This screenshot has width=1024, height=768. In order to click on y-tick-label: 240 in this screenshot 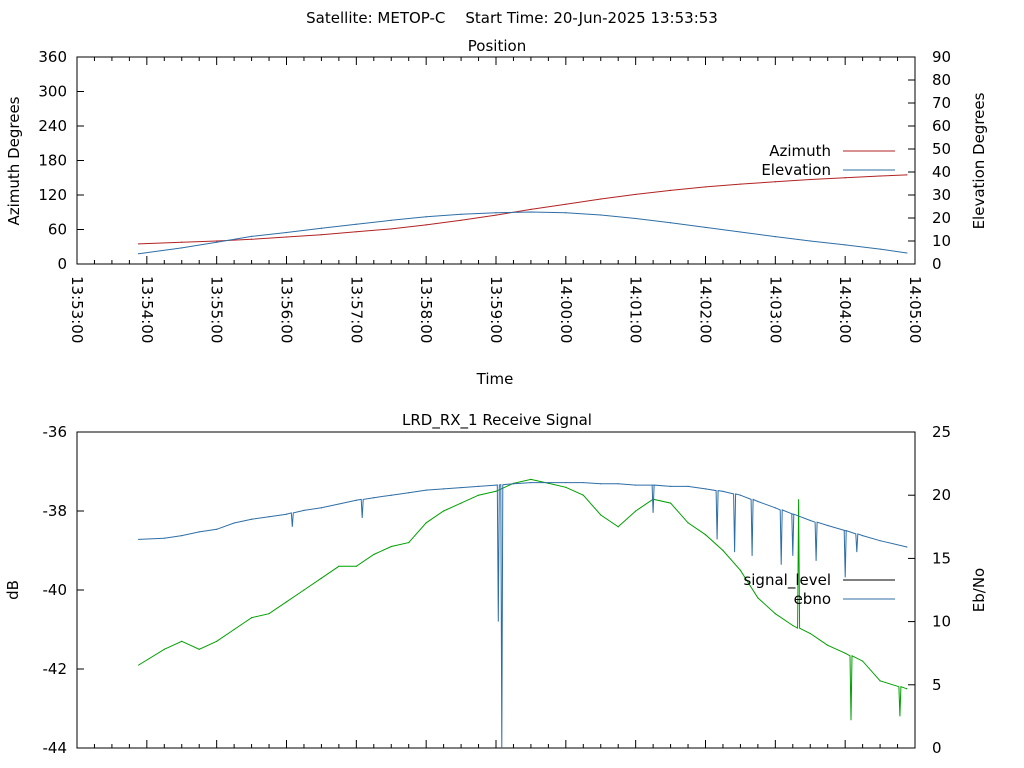, I will do `click(52, 126)`.